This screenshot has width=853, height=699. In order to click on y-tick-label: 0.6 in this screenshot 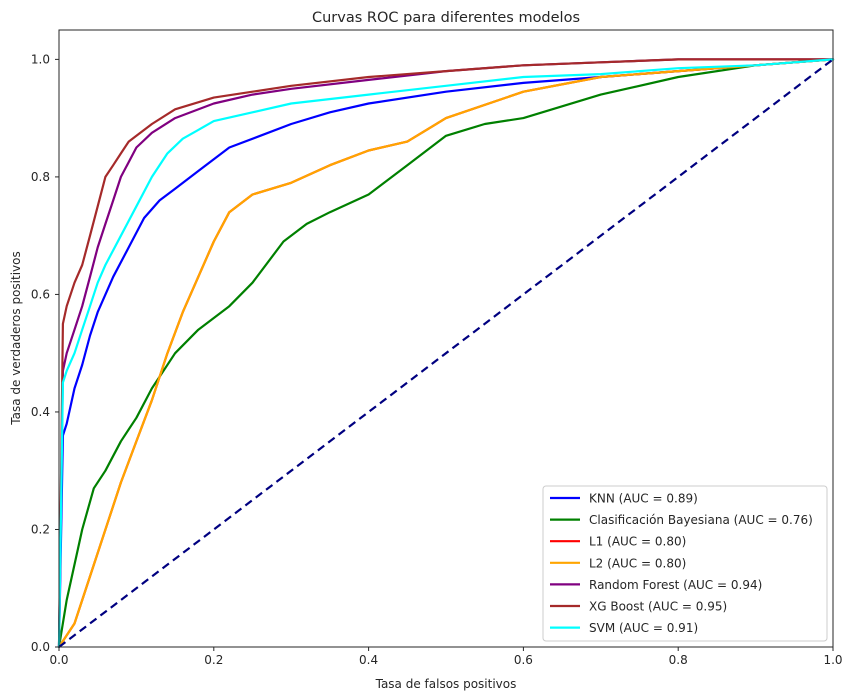, I will do `click(40, 294)`.